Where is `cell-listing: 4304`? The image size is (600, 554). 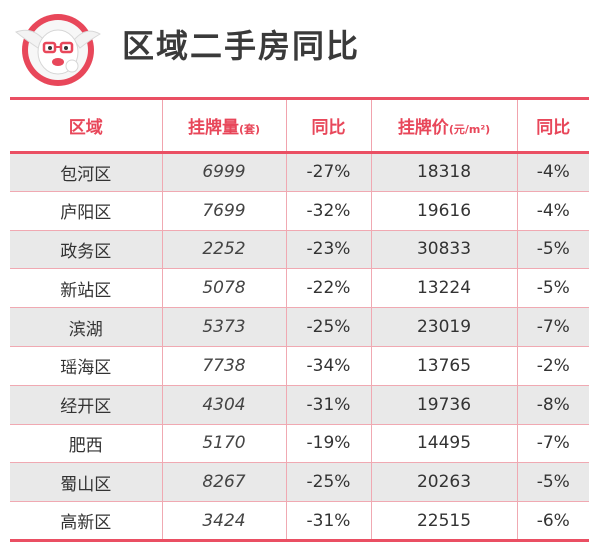
cell-listing: 4304 is located at coordinates (223, 405).